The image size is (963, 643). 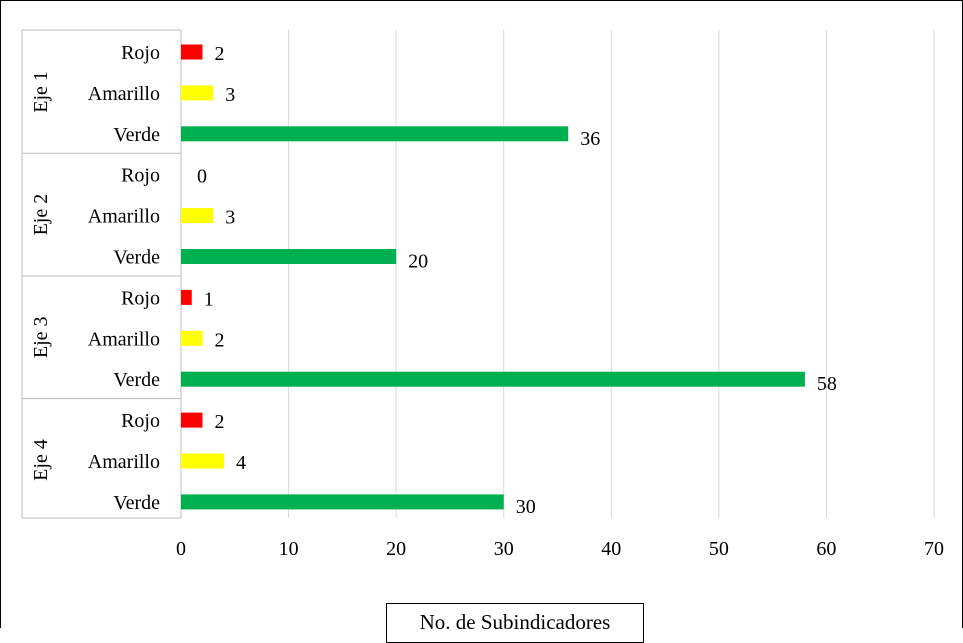 What do you see at coordinates (590, 139) in the screenshot?
I see `data-label: 36` at bounding box center [590, 139].